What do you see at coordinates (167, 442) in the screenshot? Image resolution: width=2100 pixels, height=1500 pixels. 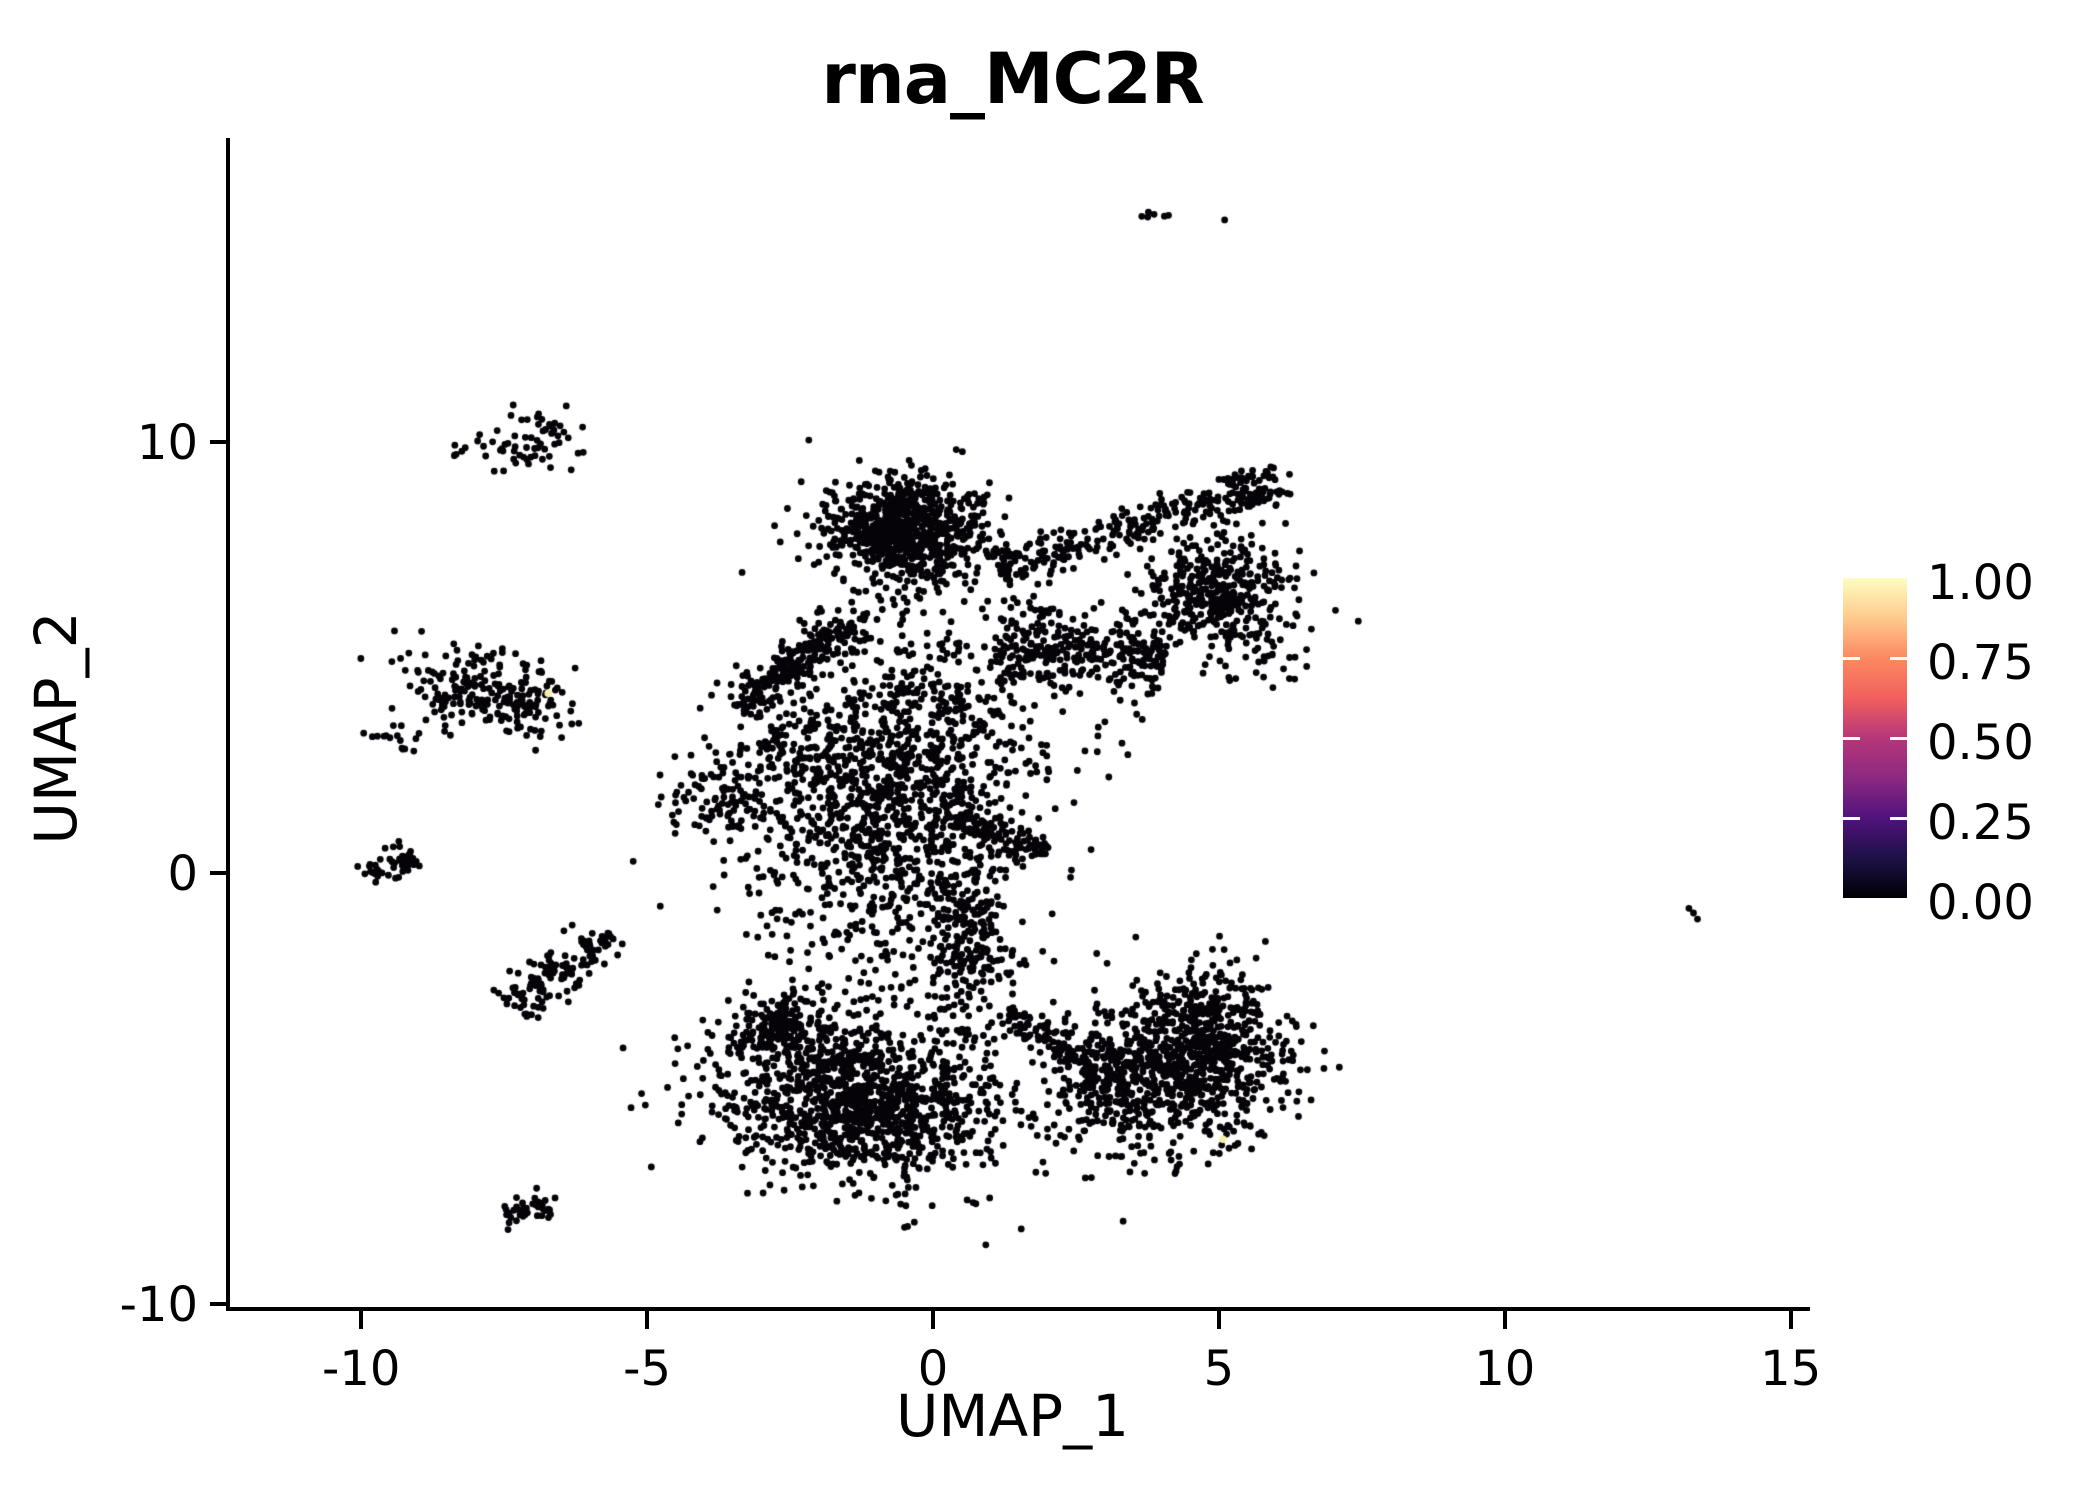 I see `y-tick-label: 10` at bounding box center [167, 442].